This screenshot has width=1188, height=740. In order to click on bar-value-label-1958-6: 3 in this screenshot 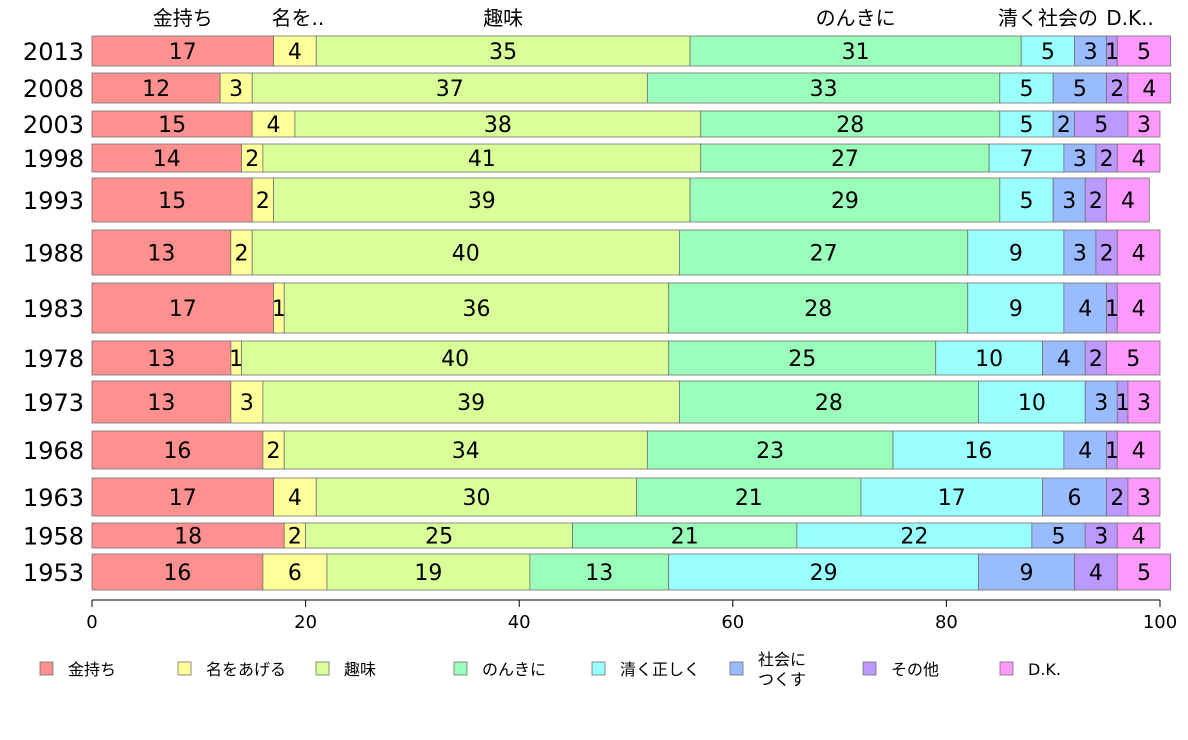, I will do `click(1101, 537)`.